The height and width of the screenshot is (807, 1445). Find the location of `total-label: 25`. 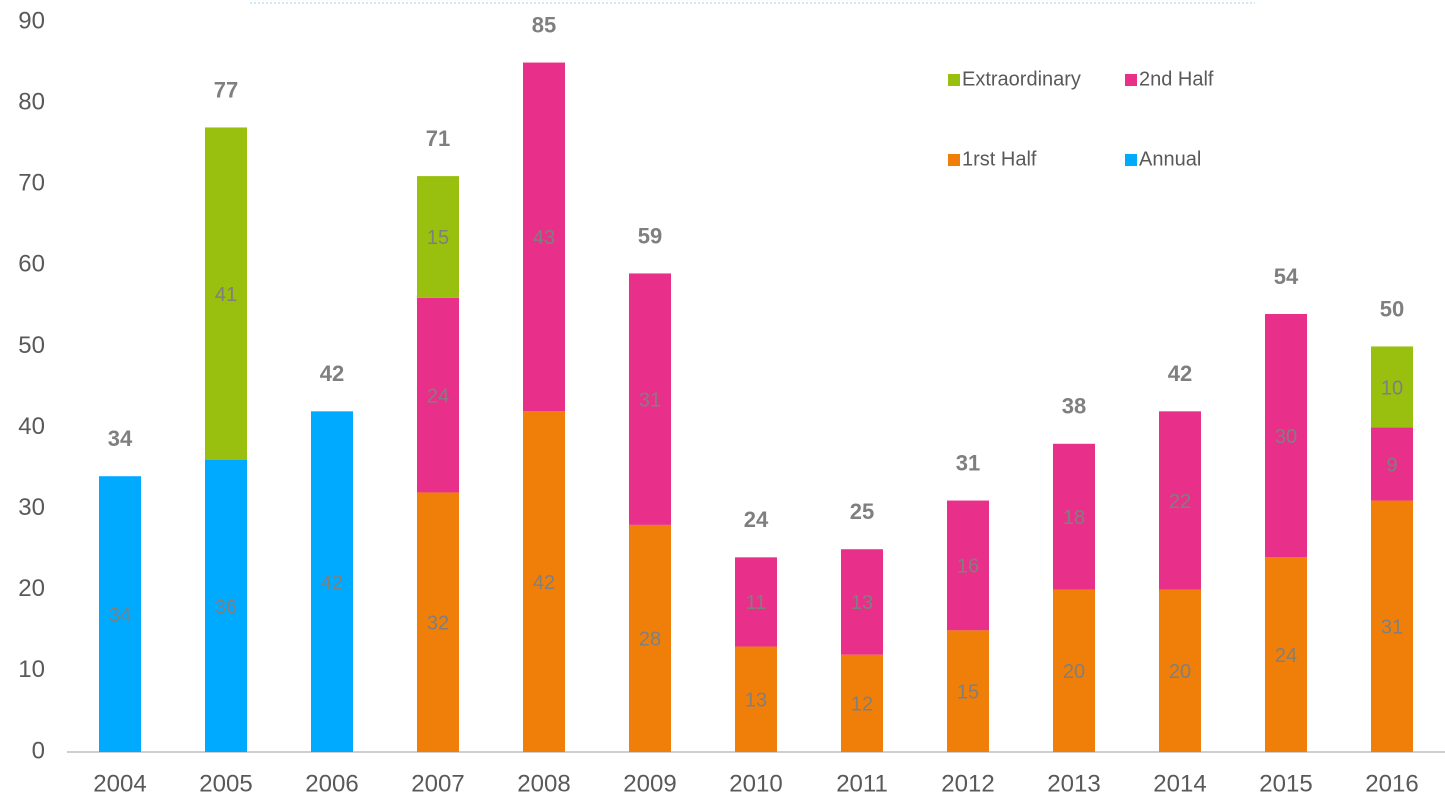

total-label: 25 is located at coordinates (862, 511).